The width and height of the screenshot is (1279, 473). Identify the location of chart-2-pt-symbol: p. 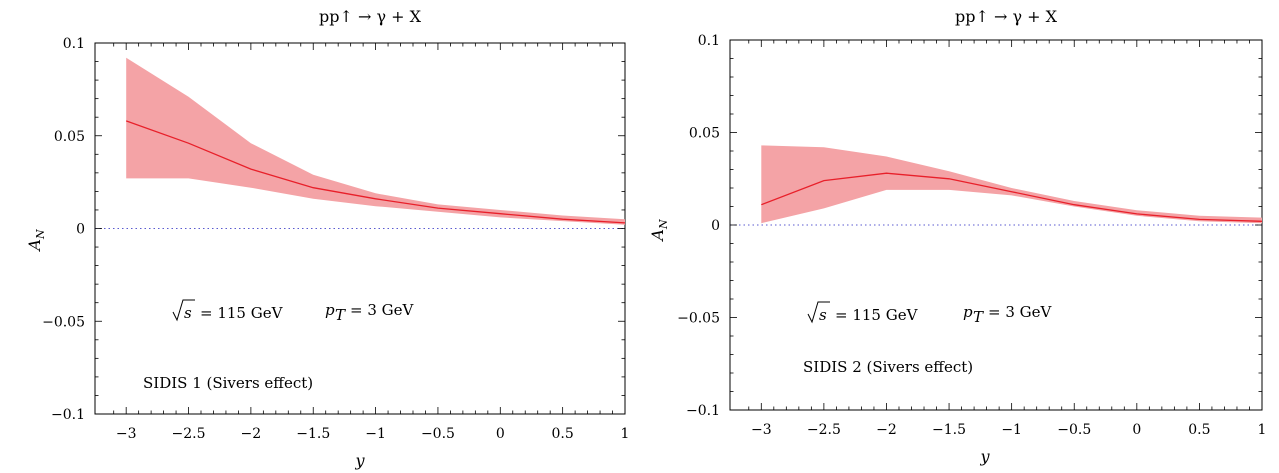
(968, 312).